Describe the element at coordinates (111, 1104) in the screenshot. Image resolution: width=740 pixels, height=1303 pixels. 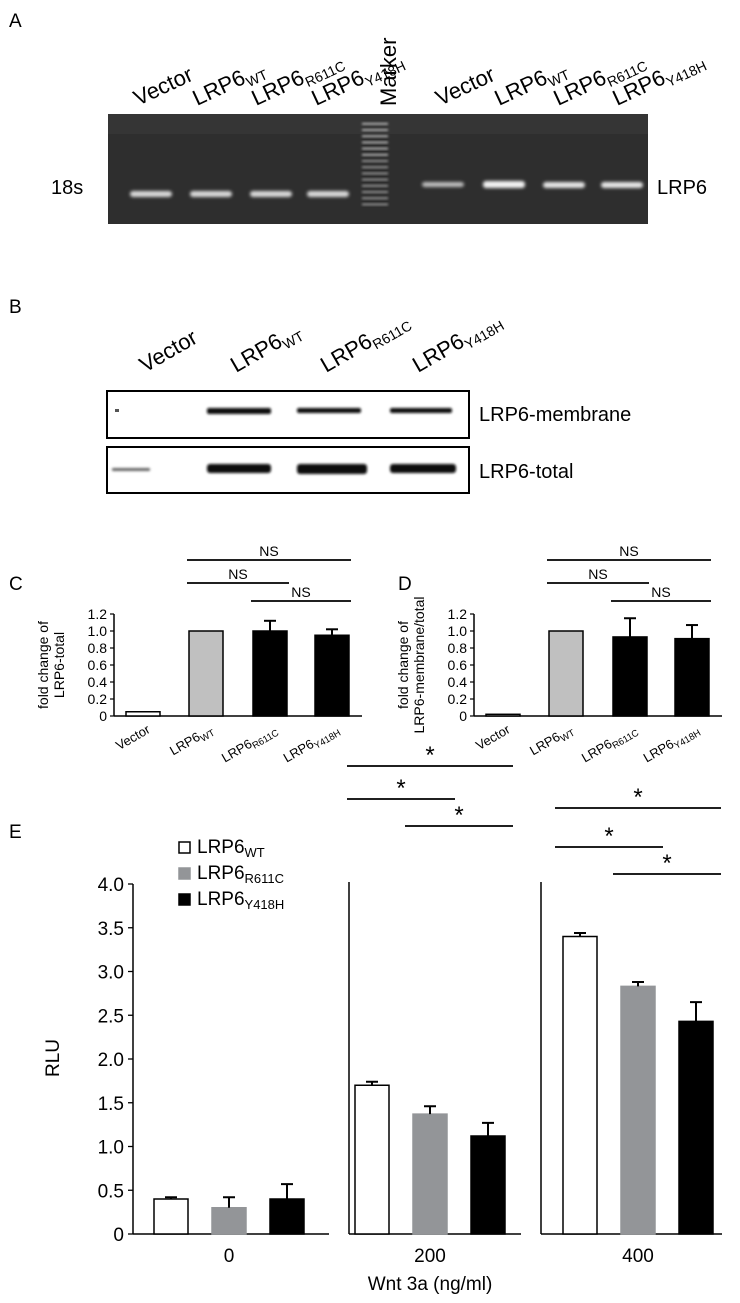
I see `y-tick-label: 1.5` at that location.